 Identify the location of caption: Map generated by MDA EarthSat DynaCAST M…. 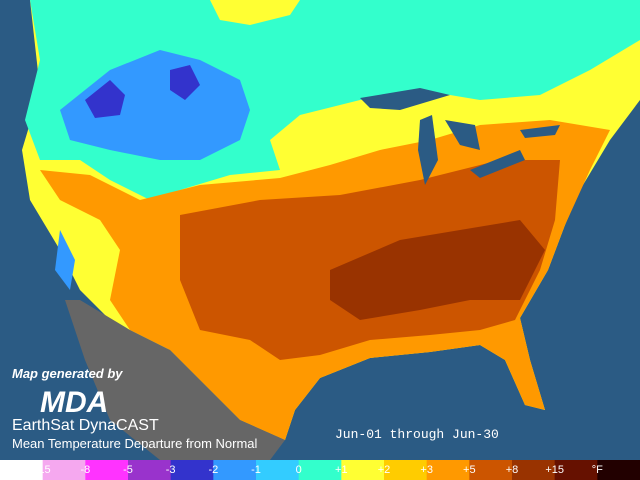
(255, 408).